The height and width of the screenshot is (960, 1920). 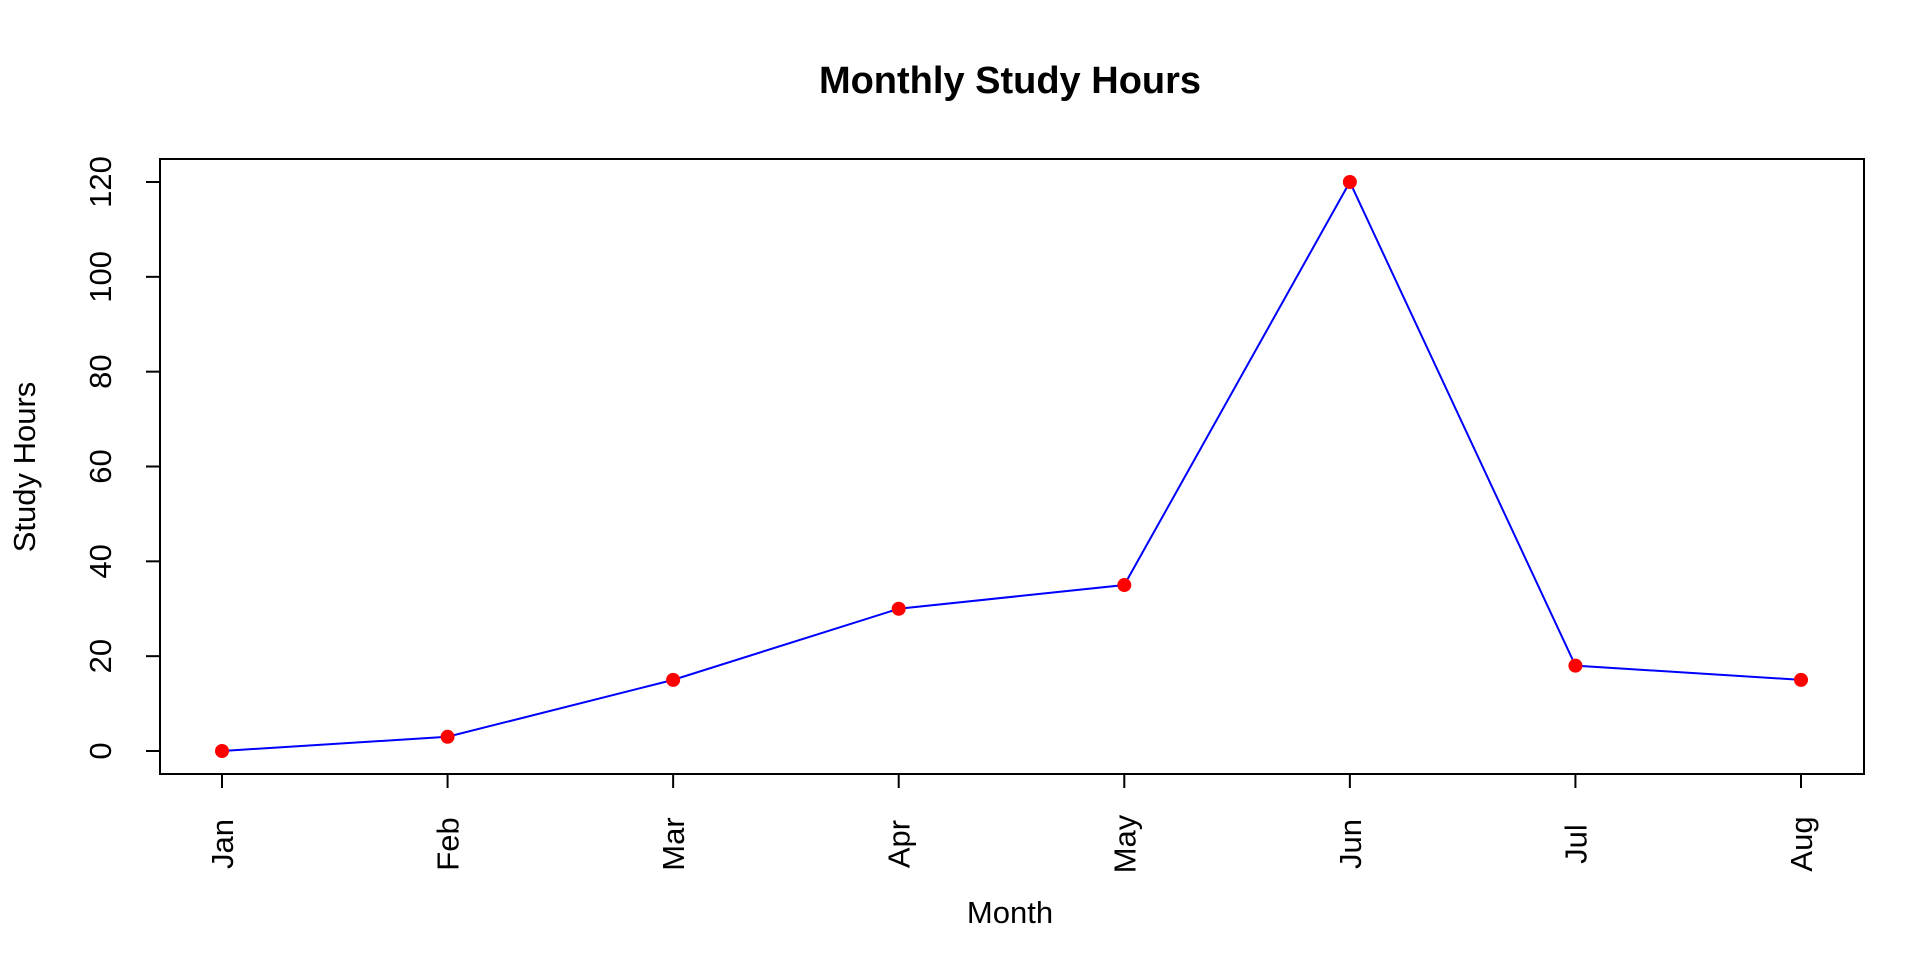 What do you see at coordinates (100, 466) in the screenshot?
I see `y-tick-label: 60` at bounding box center [100, 466].